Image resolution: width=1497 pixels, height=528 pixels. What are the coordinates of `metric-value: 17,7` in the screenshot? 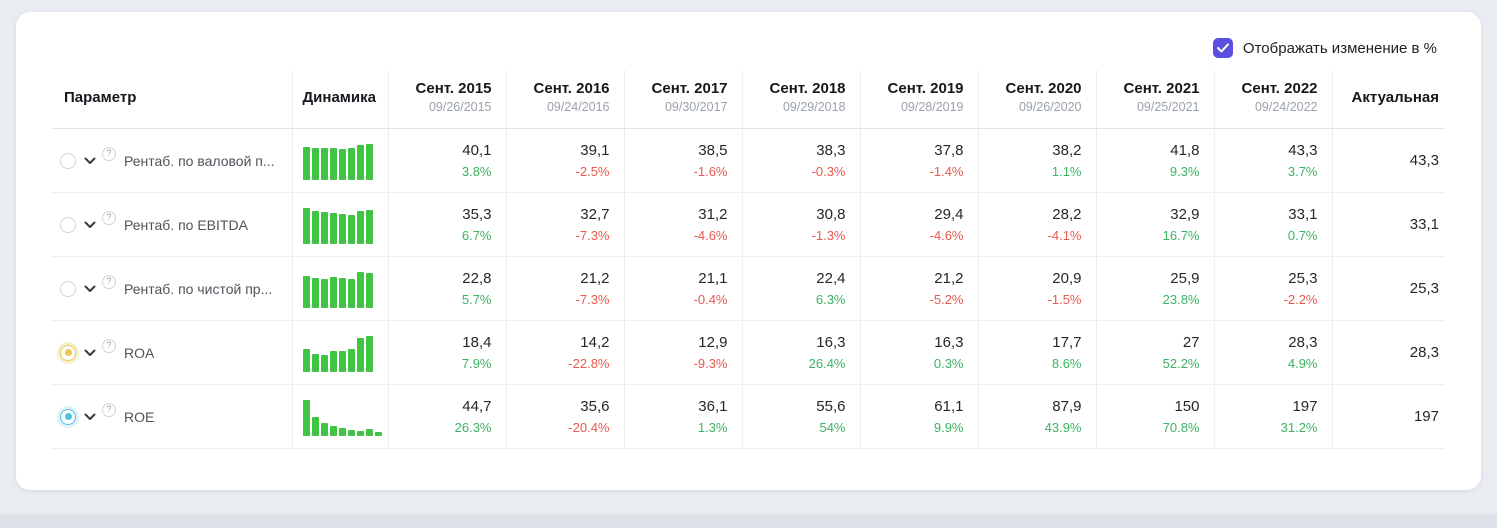 It's located at (1067, 342).